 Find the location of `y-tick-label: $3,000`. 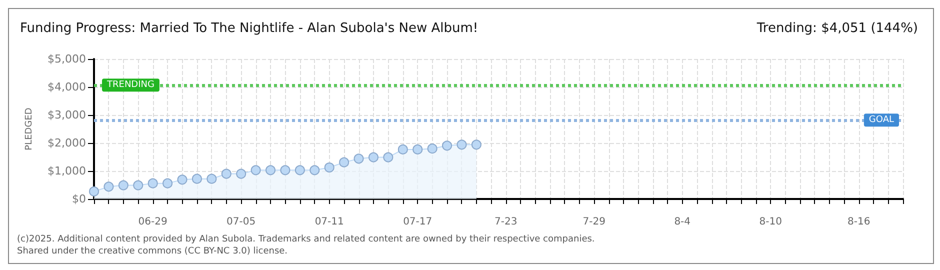

y-tick-label: $3,000 is located at coordinates (67, 115).